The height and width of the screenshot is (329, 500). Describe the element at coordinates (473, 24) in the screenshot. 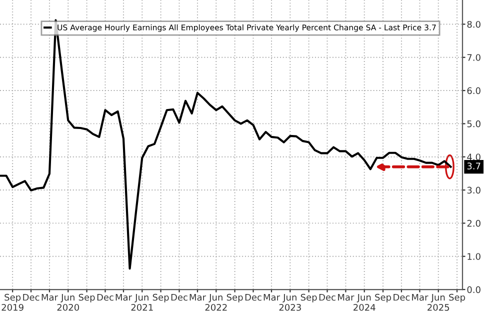

I see `y-tick-label: 8.0` at that location.